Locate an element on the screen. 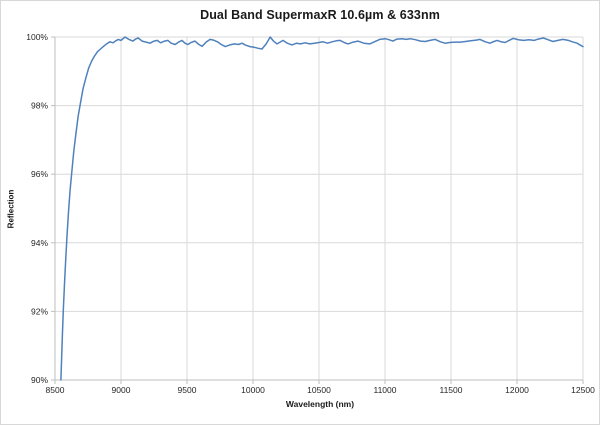 This screenshot has height=425, width=600. x-tick-label: 12500 is located at coordinates (583, 390).